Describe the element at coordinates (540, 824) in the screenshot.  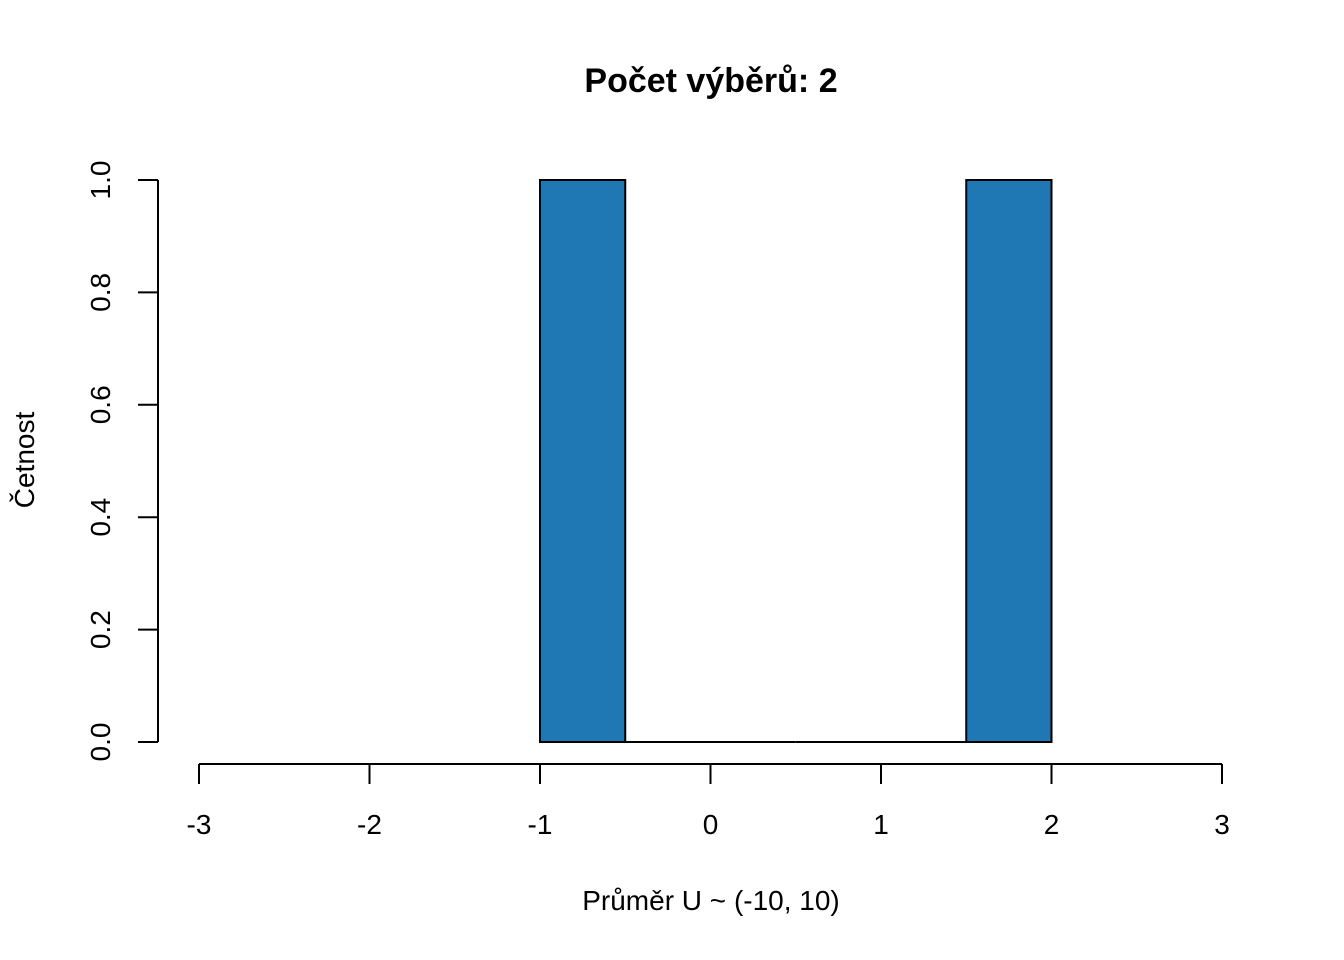
I see `x-tick-label: -1` at that location.